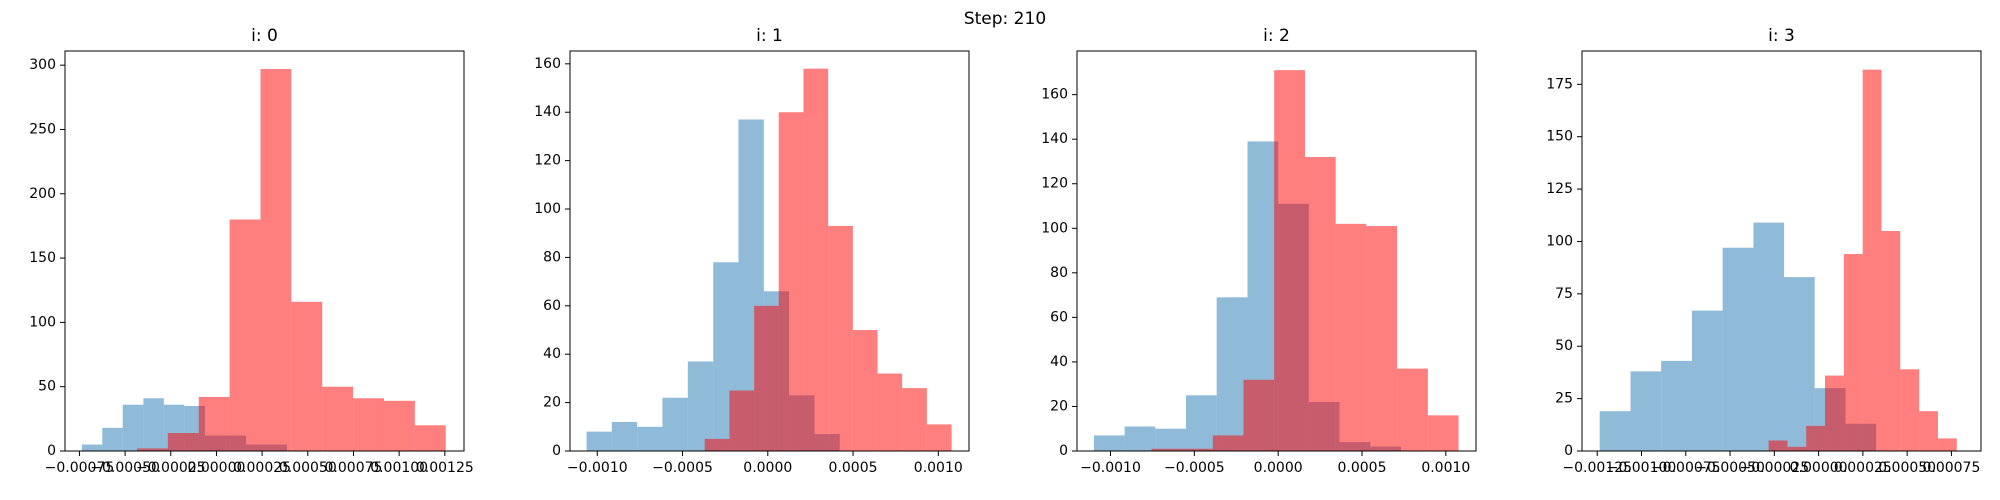 This screenshot has height=500, width=2000. I want to click on x-tick-label: −0.0010, so click(1110, 468).